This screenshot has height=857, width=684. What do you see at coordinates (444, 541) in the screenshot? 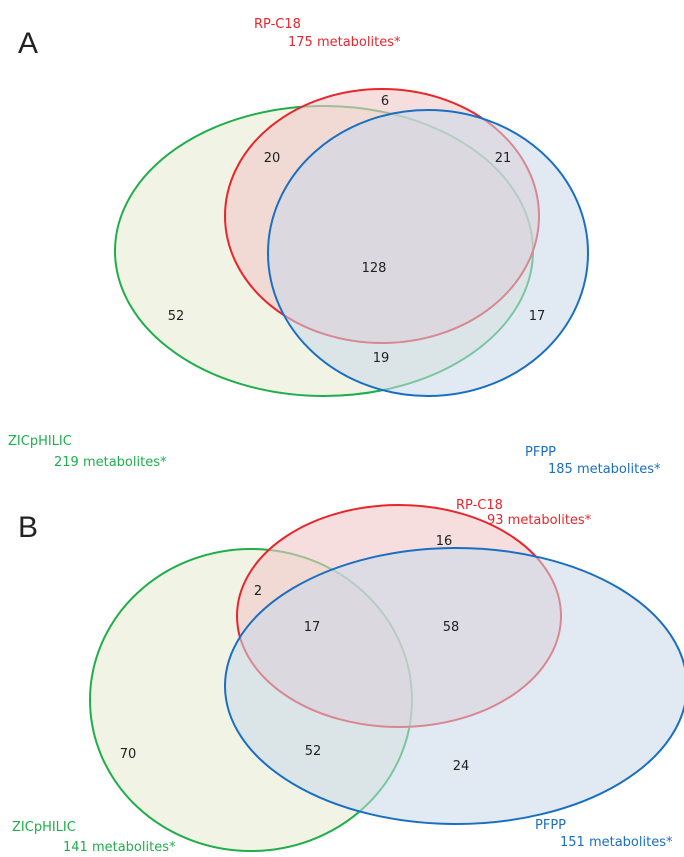
I see `panel-b-region-rp-only: 16` at bounding box center [444, 541].